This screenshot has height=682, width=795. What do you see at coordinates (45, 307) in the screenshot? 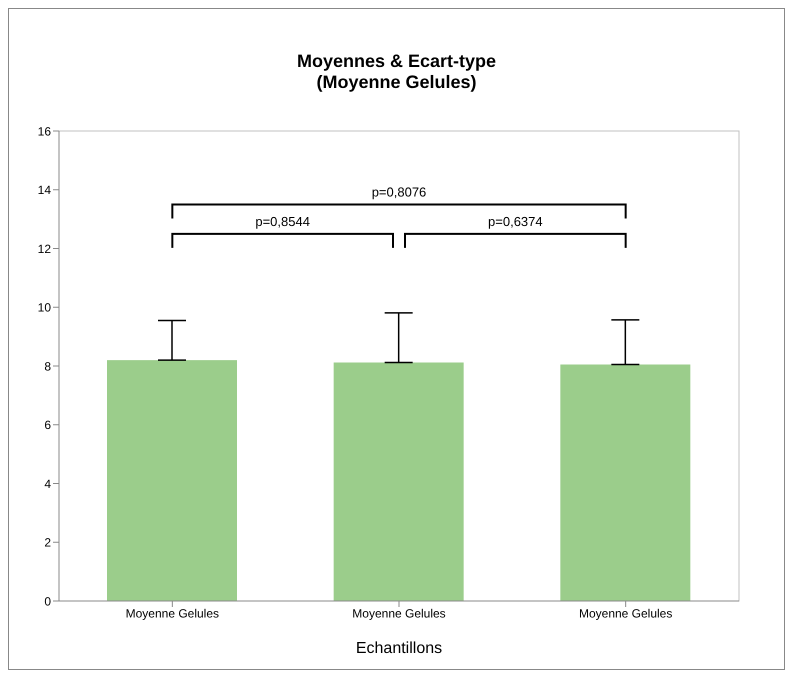
I see `y-tick-label: 10` at bounding box center [45, 307].